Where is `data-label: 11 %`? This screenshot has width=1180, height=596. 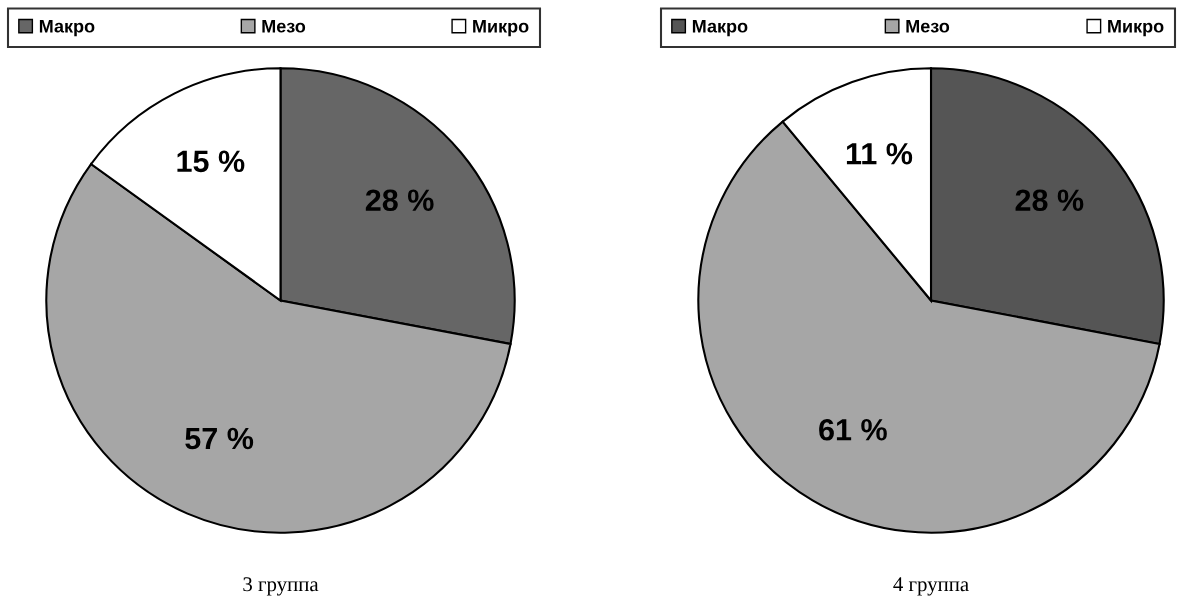
data-label: 11 % is located at coordinates (879, 153).